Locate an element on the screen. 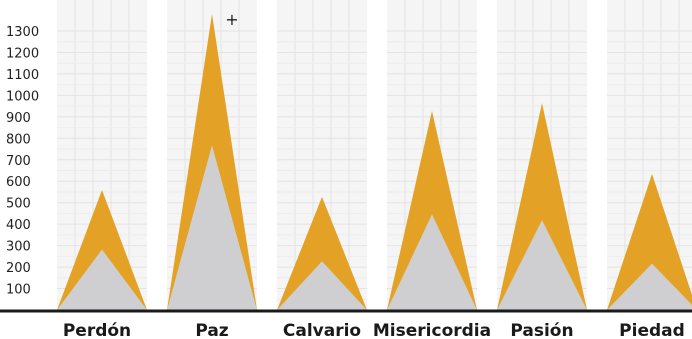  crosshair-cursor: + is located at coordinates (231, 19).